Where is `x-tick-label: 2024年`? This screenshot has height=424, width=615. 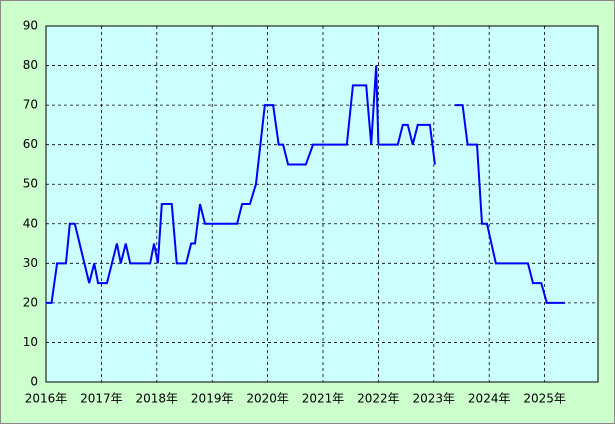 x-tick-label: 2024年 is located at coordinates (489, 399).